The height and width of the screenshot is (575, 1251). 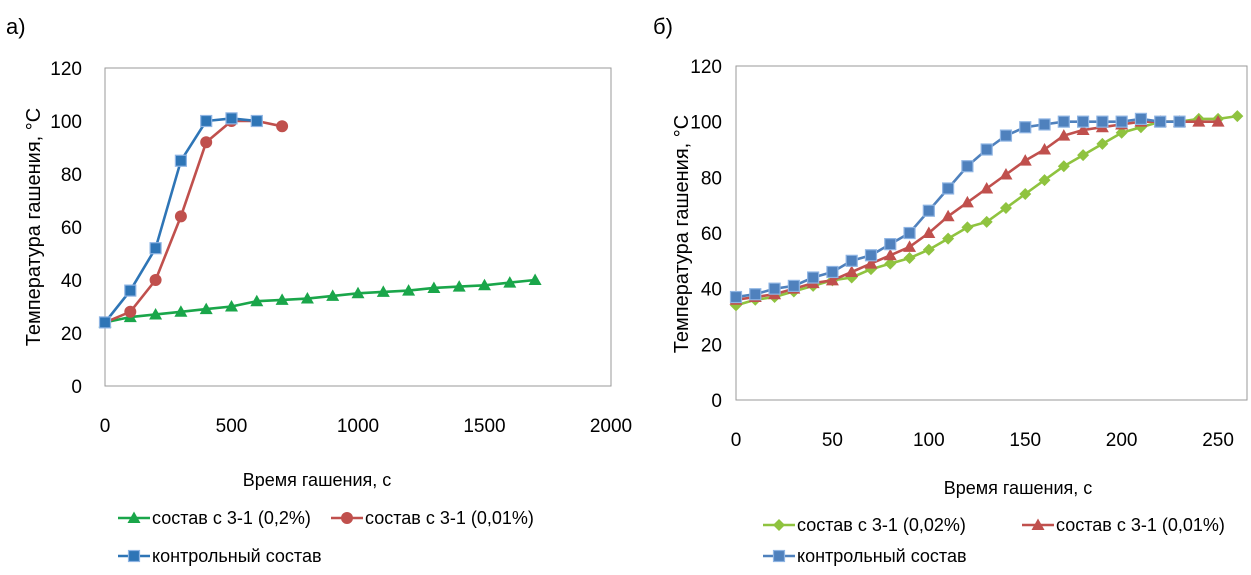 What do you see at coordinates (929, 440) in the screenshot?
I see `x-tick-label: 100` at bounding box center [929, 440].